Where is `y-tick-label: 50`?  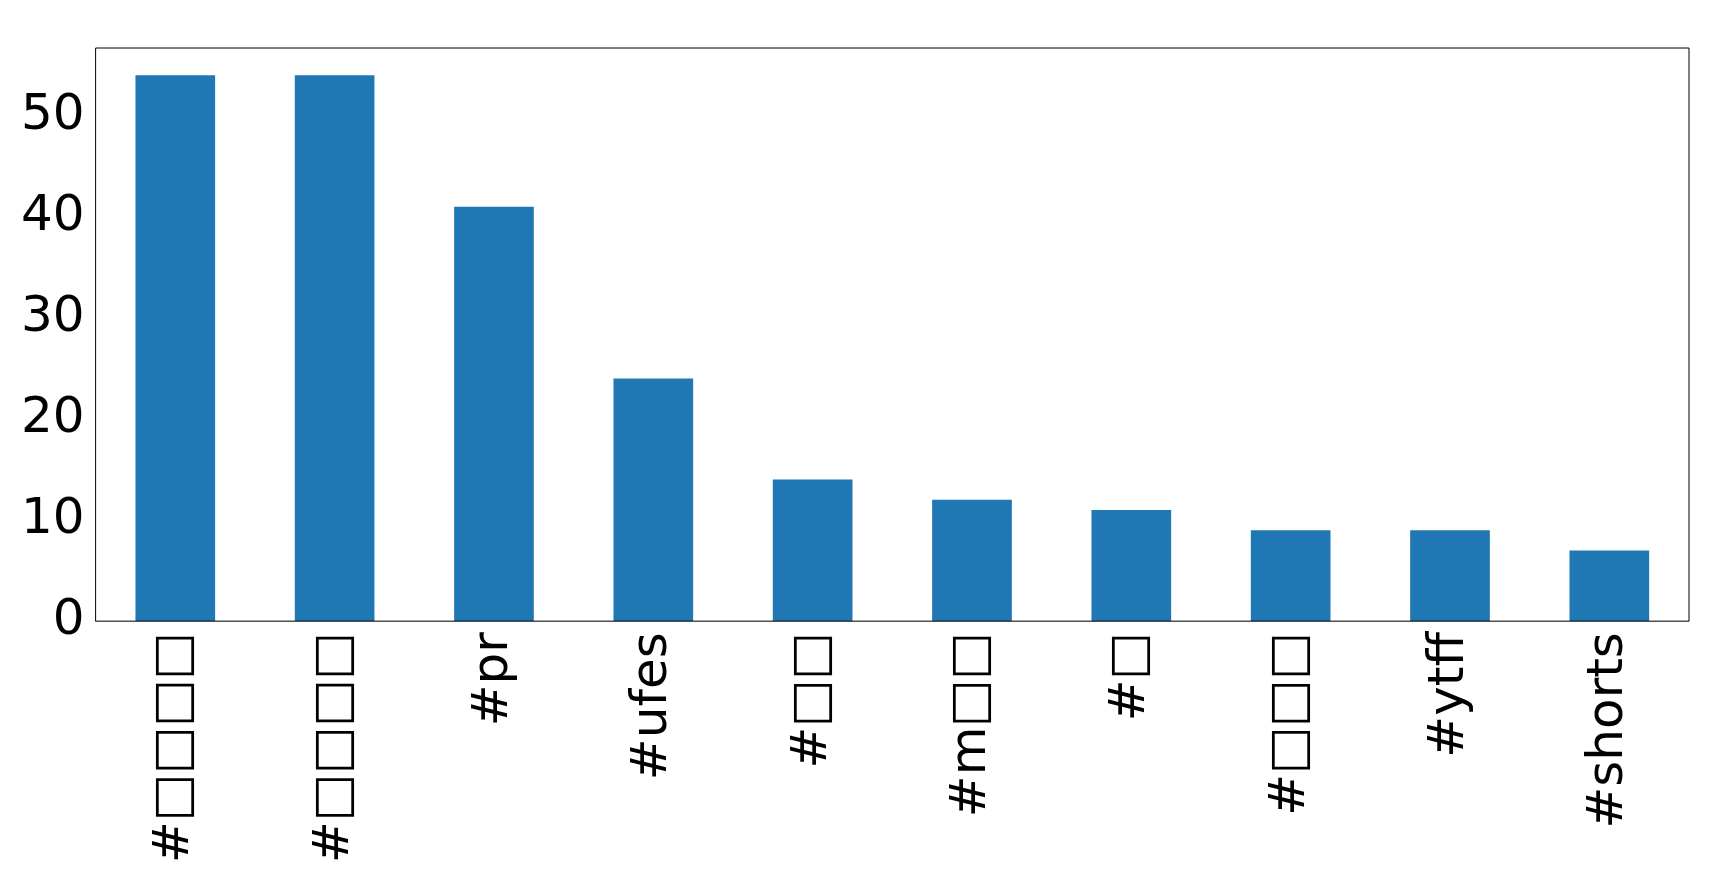 y-tick-label: 50 is located at coordinates (53, 111).